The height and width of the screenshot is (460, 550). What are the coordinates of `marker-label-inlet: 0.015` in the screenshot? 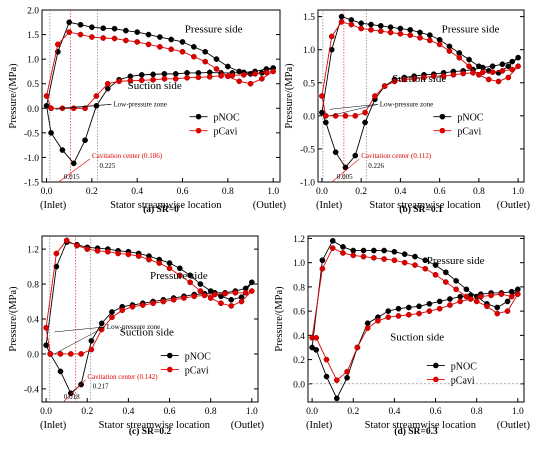 It's located at (72, 177).